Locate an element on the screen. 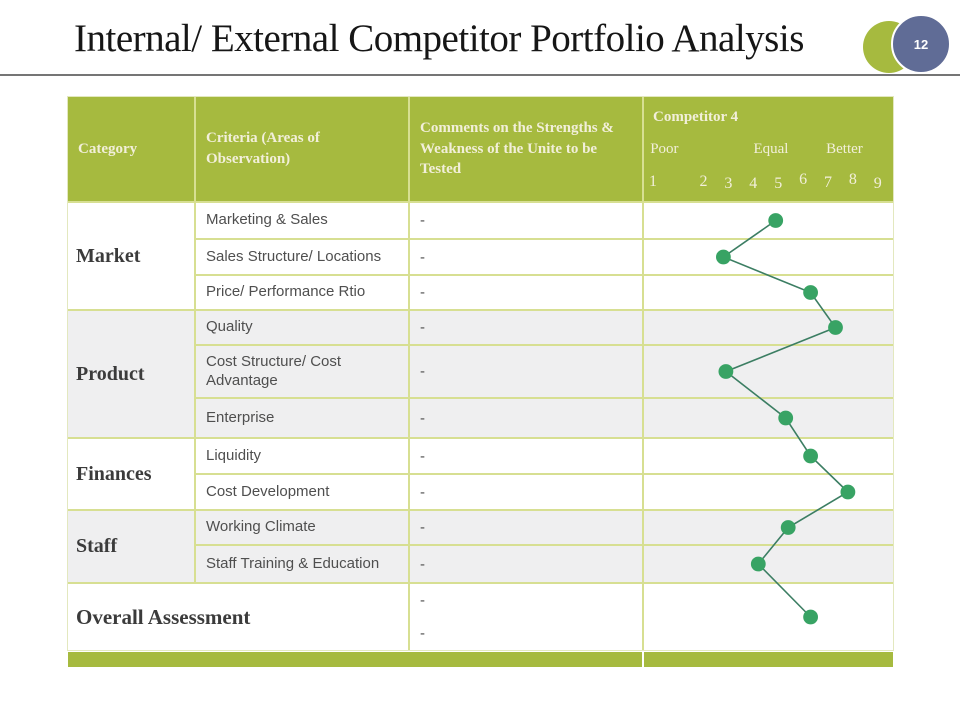 The width and height of the screenshot is (960, 720). scale-number: 1 is located at coordinates (652, 181).